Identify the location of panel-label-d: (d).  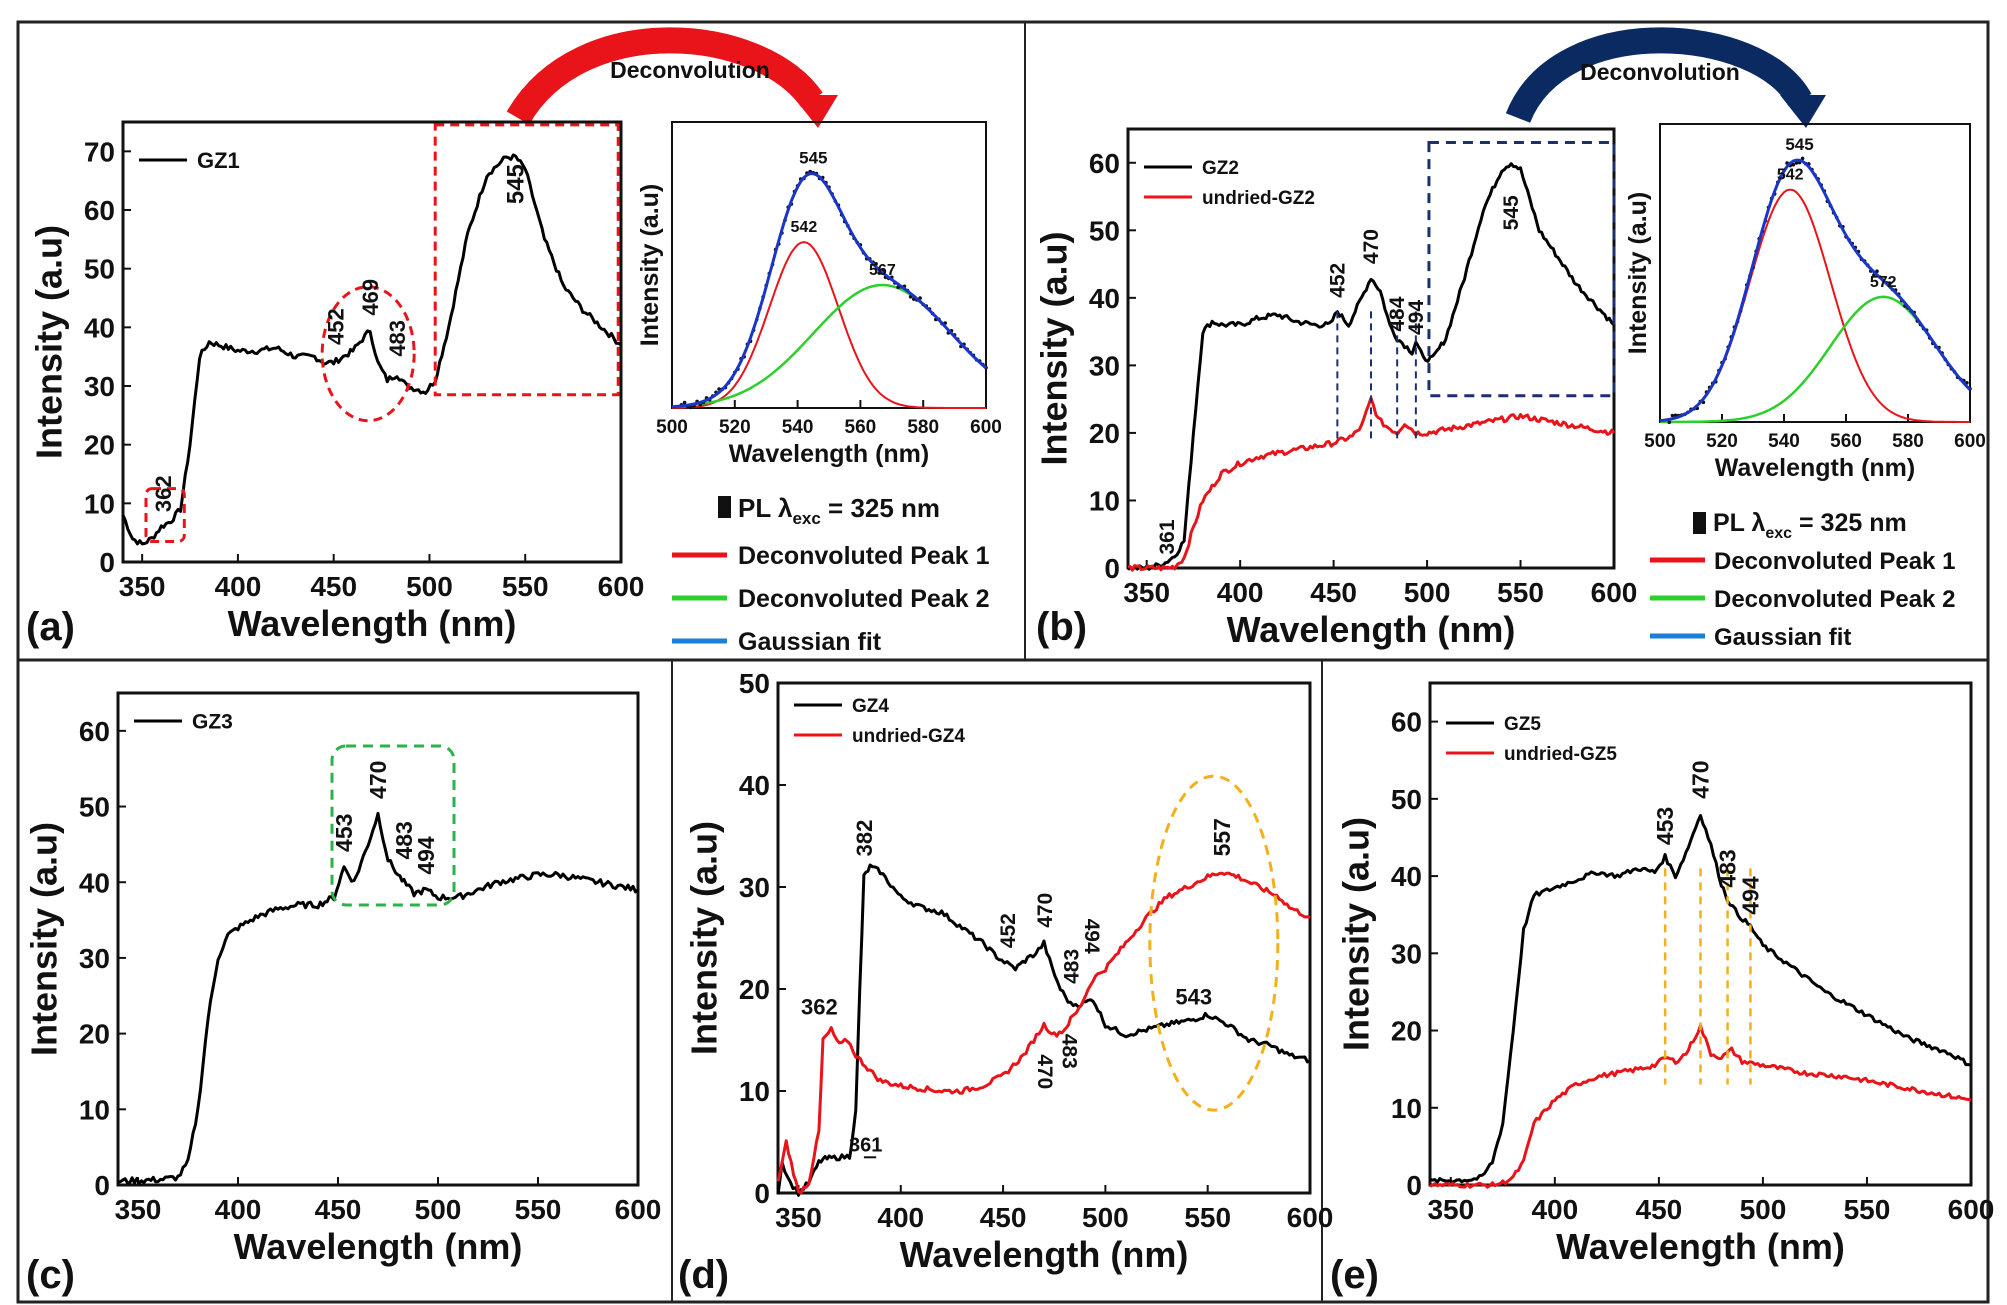
(703, 1275).